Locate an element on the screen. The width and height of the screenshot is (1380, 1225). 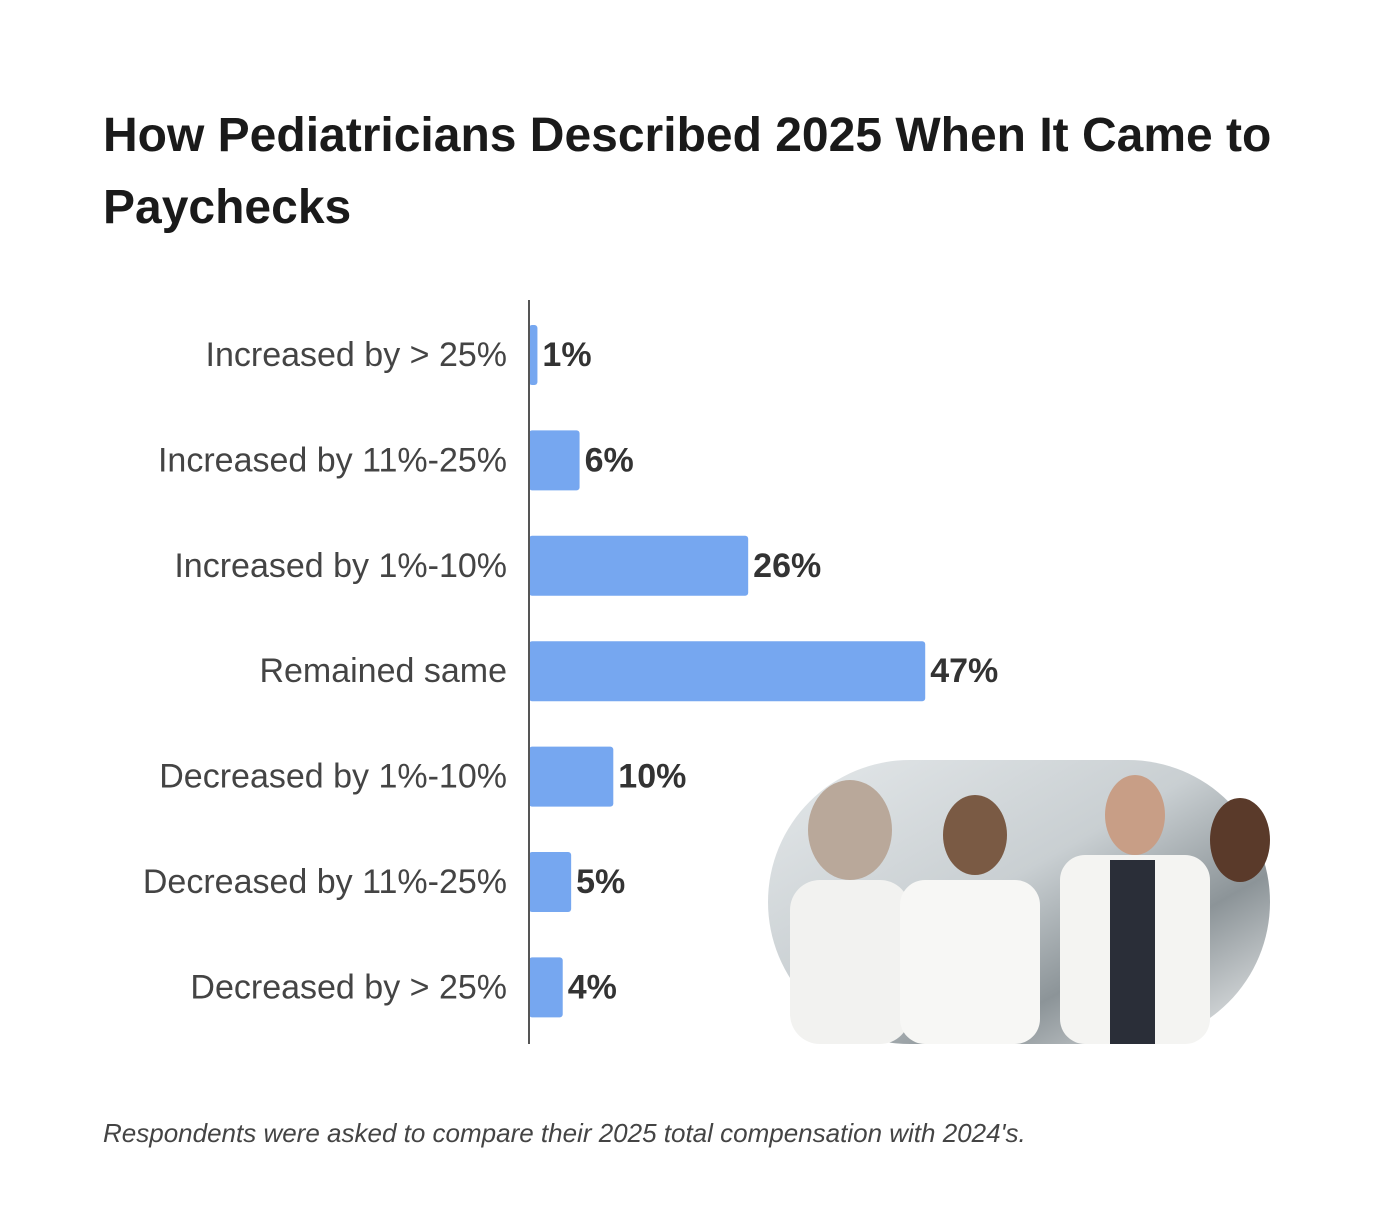
category-label: Remained same is located at coordinates (383, 671).